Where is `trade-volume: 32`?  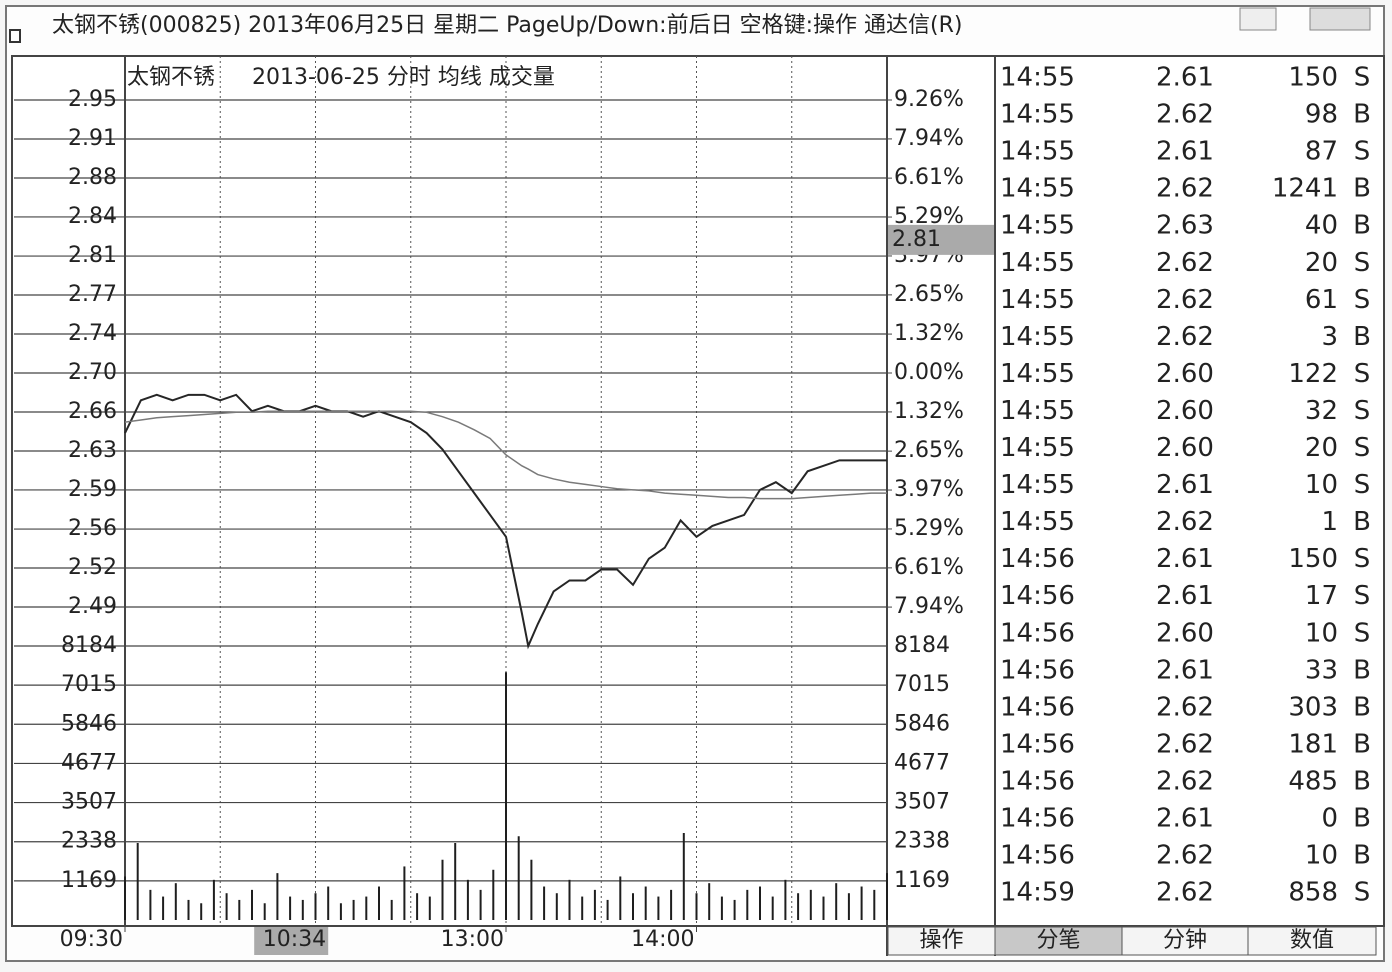
trade-volume: 32 is located at coordinates (1321, 411).